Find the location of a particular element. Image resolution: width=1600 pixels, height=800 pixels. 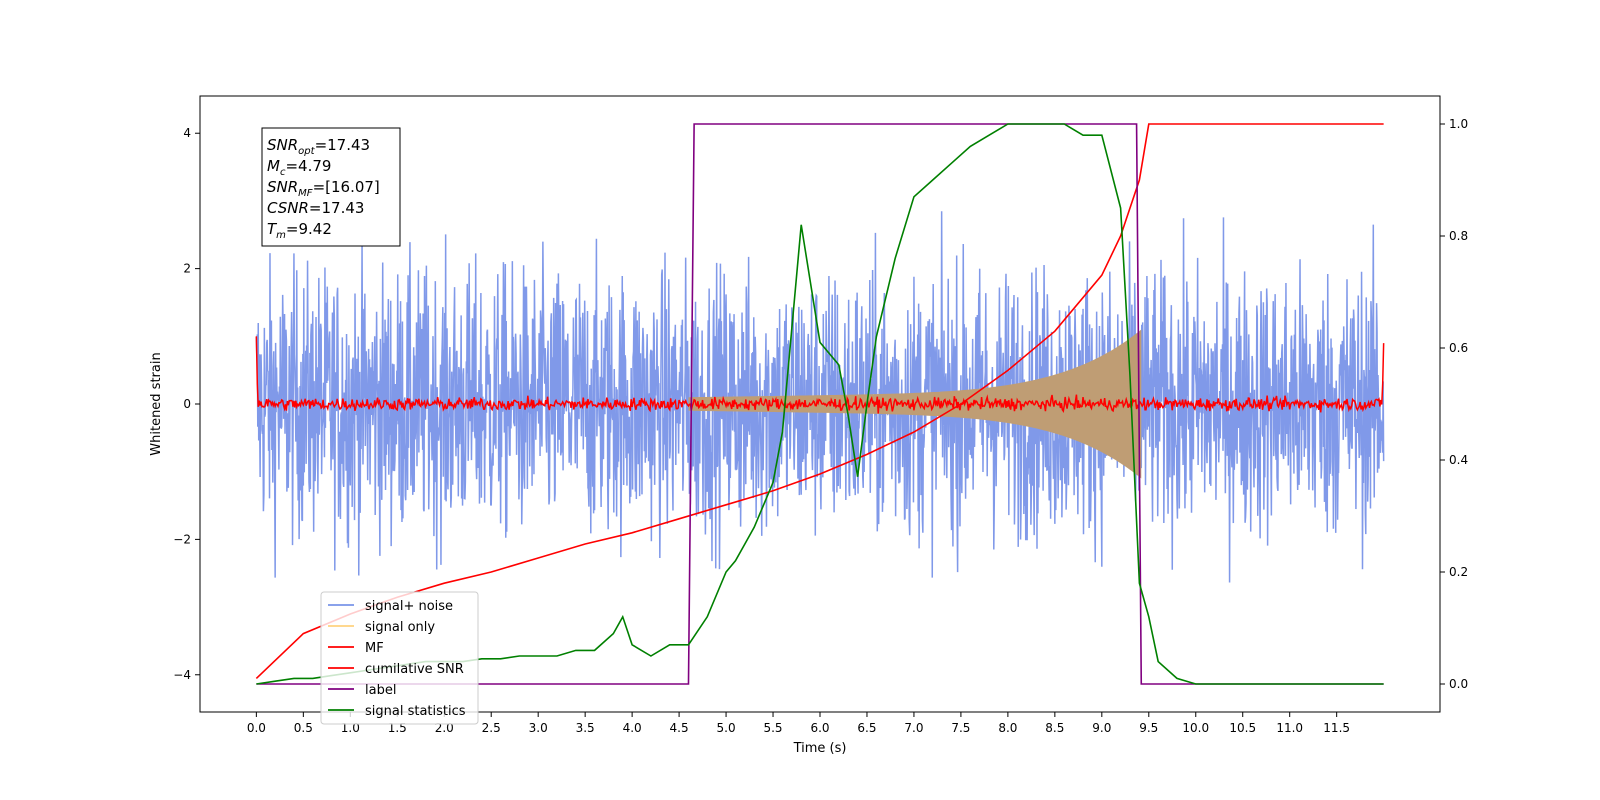

y-tick-label-right: 0.6 is located at coordinates (1458, 348).